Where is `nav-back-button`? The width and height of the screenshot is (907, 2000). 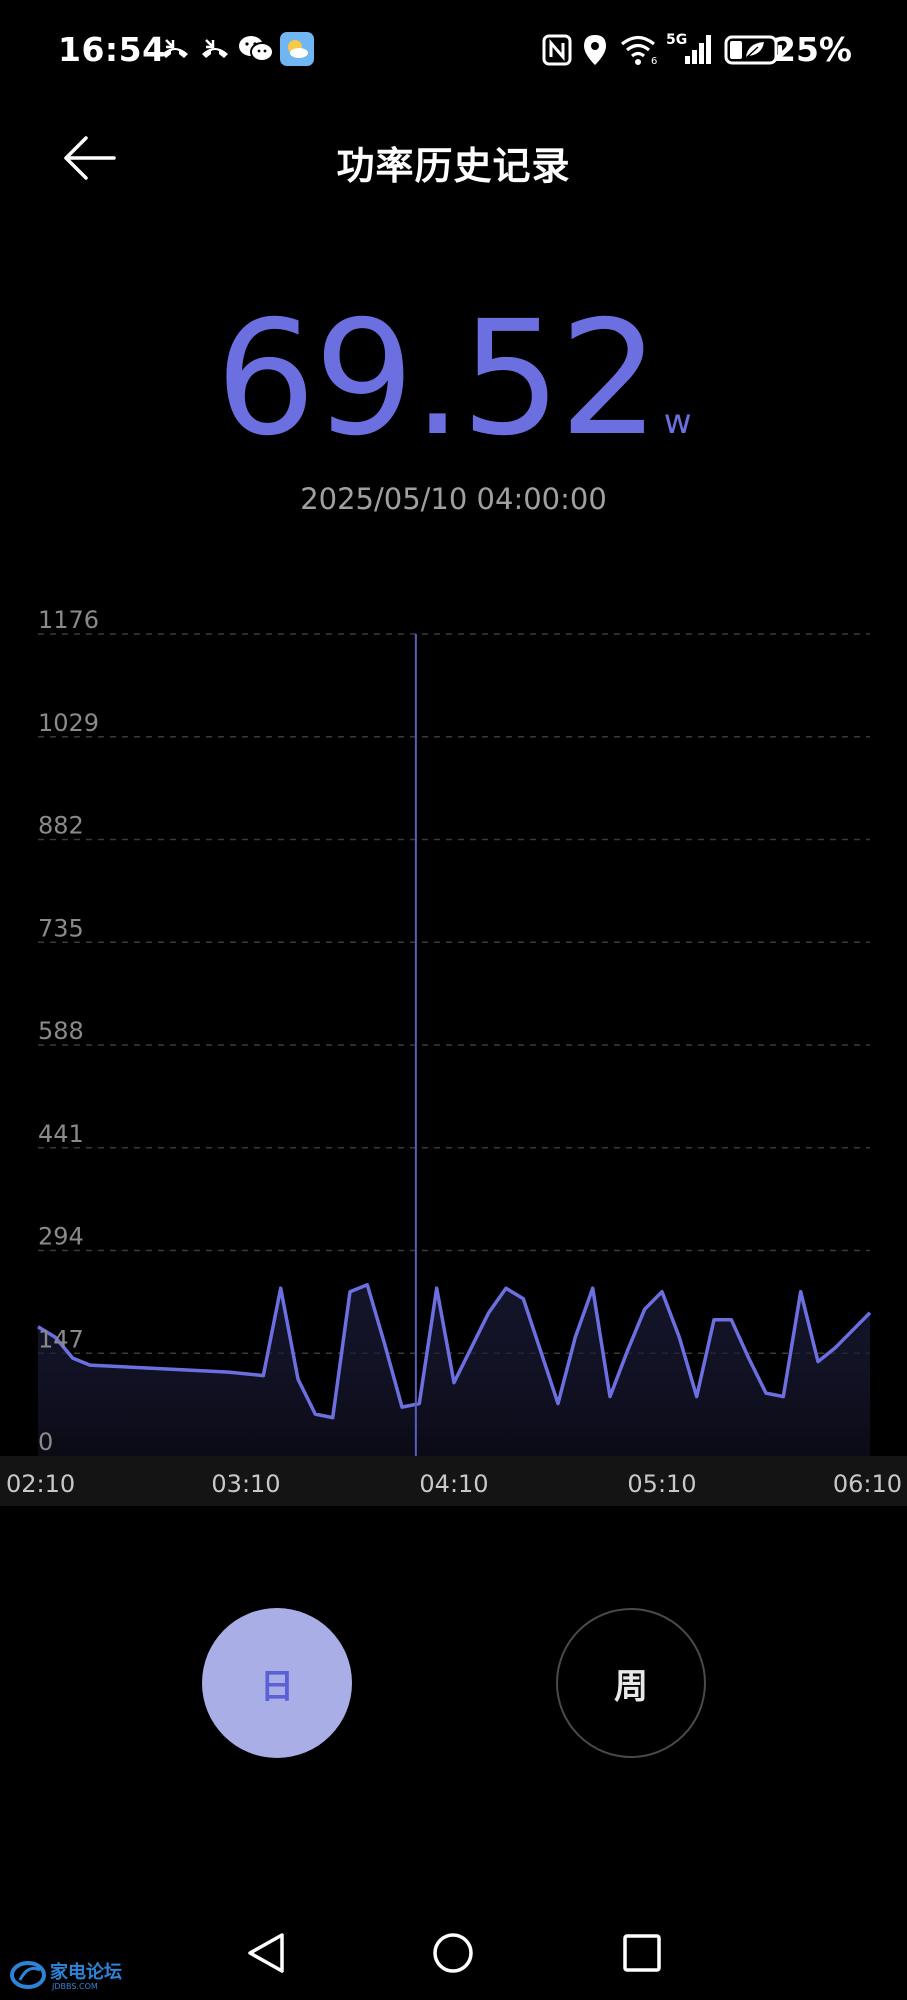 nav-back-button is located at coordinates (266, 1953).